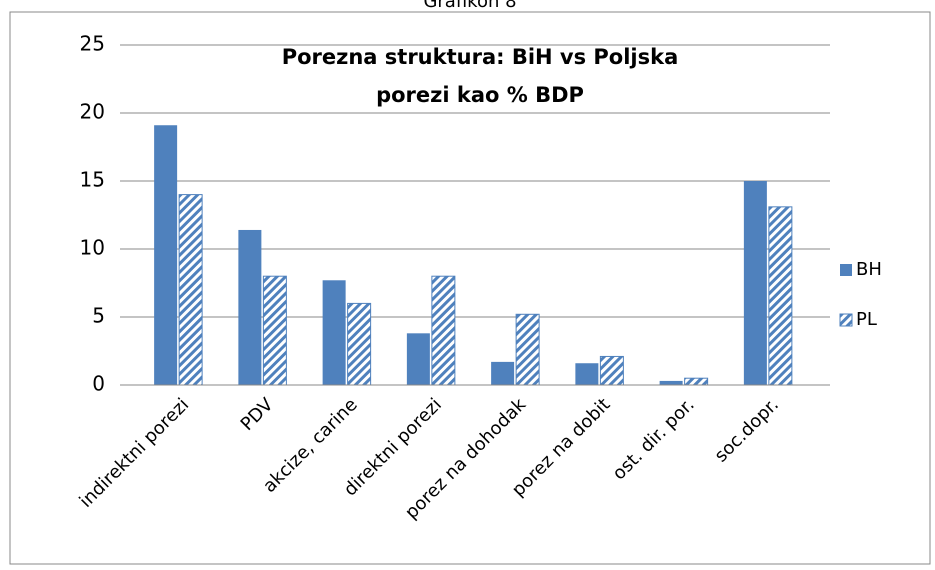  What do you see at coordinates (866, 319) in the screenshot?
I see `legend-label: PL` at bounding box center [866, 319].